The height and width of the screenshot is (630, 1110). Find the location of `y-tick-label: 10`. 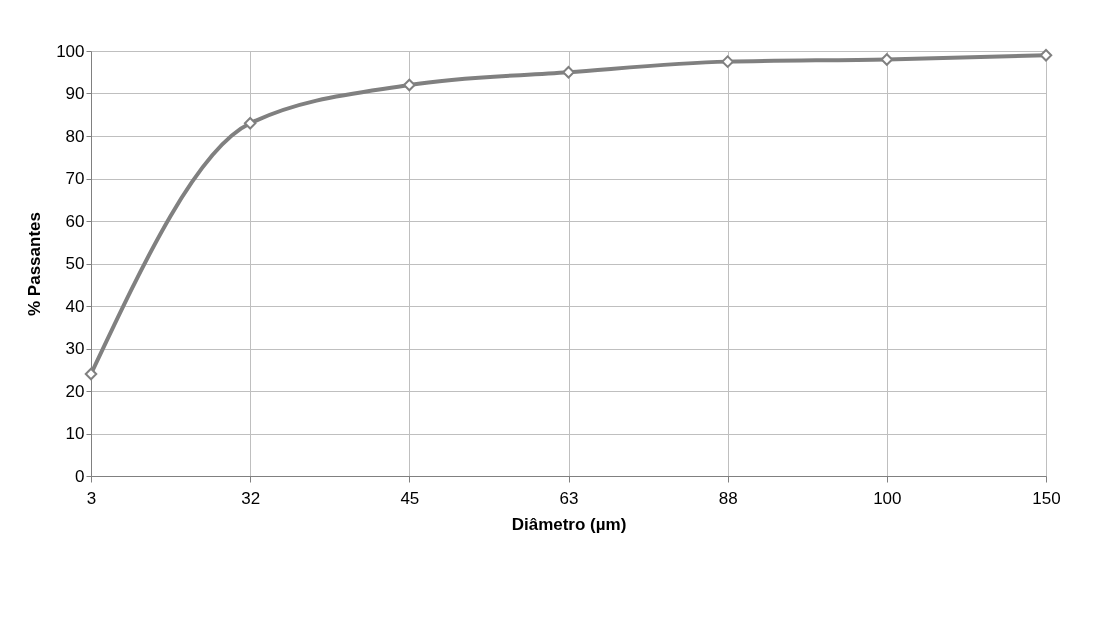

y-tick-label: 10 is located at coordinates (75, 433).